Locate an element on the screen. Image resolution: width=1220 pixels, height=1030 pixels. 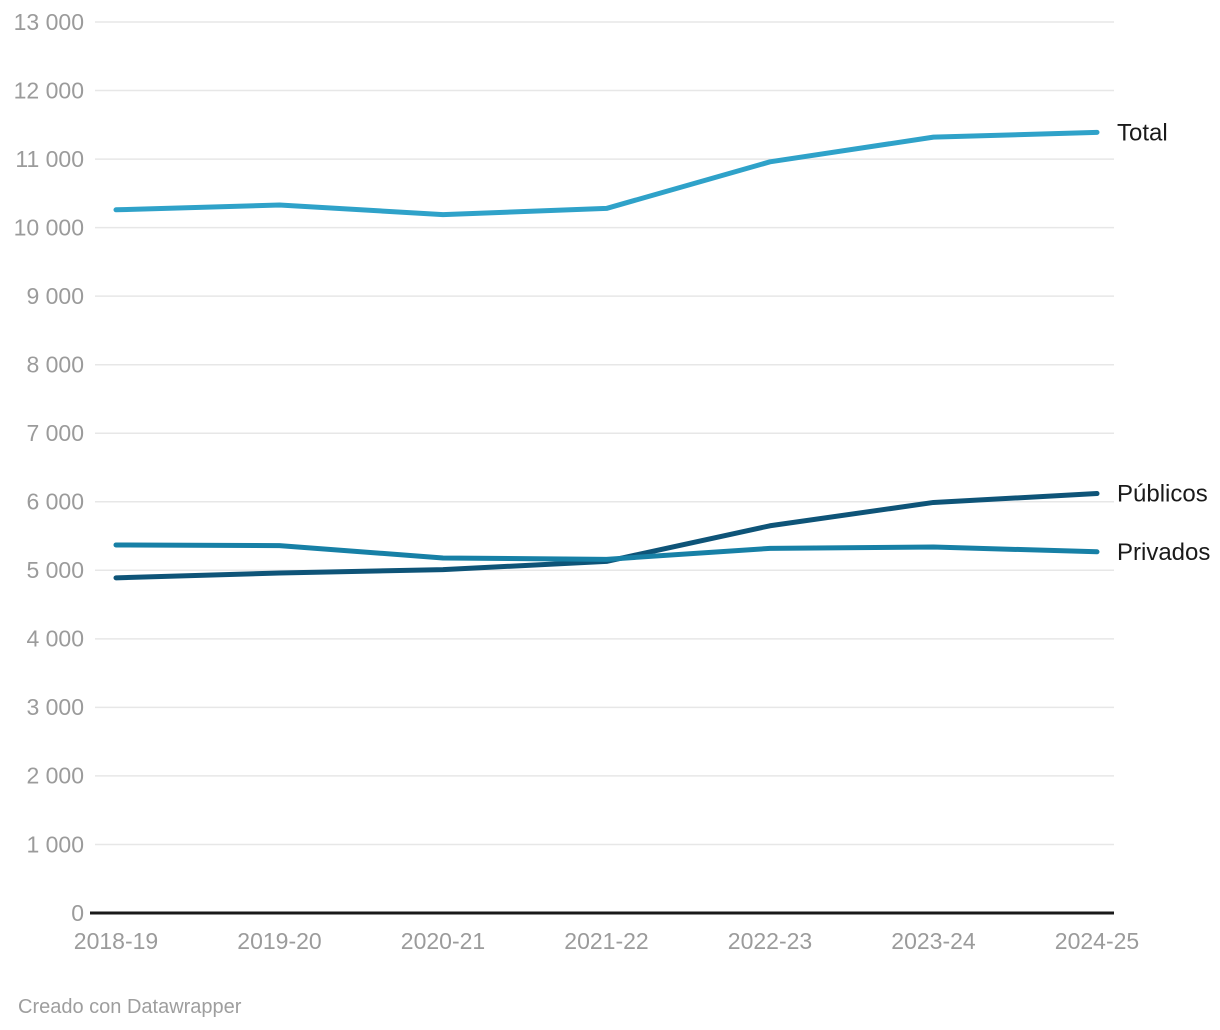
datawrapper-credit-link: Creado con Datawrapper is located at coordinates (130, 1007).